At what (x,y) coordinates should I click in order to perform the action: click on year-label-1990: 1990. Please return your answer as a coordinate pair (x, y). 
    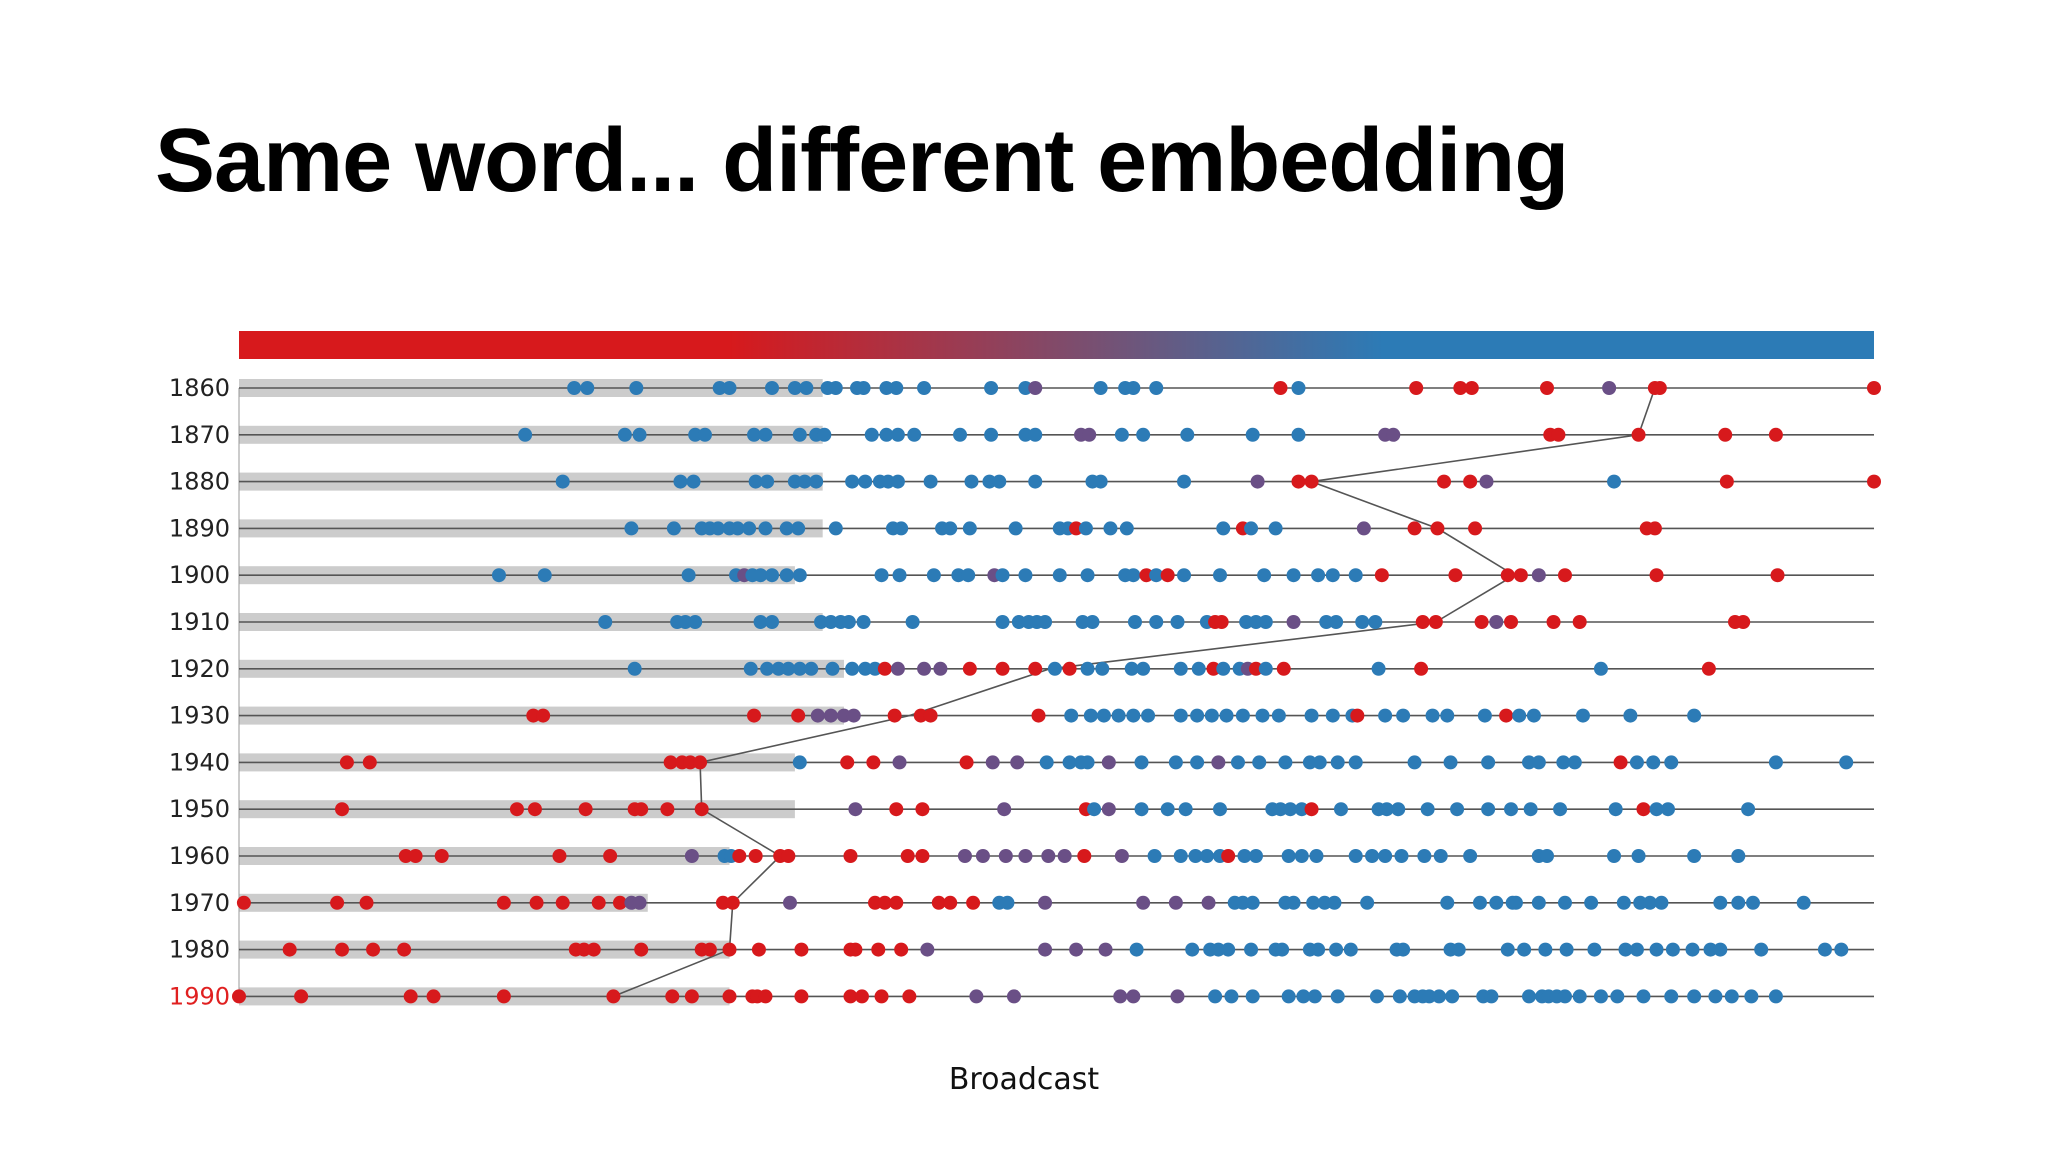
    Looking at the image, I should click on (199, 996).